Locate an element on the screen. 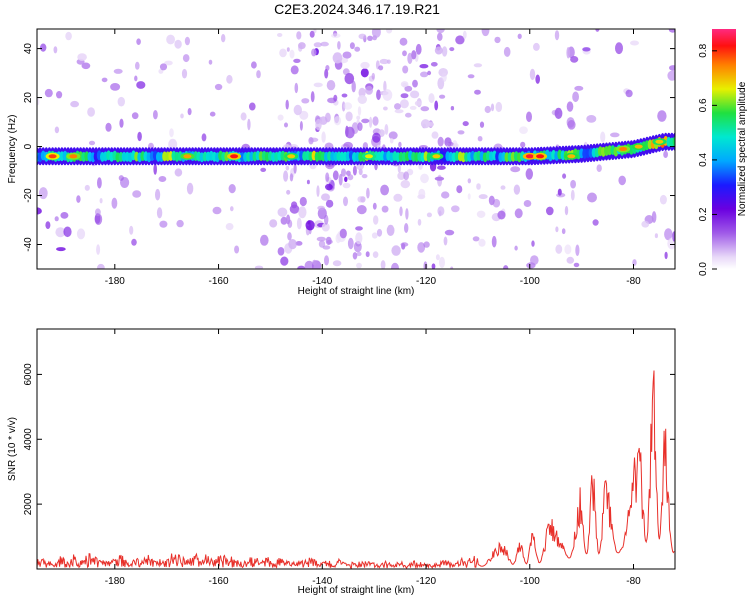 This screenshot has width=750, height=600. top-y-tick-label: 20 is located at coordinates (28, 98).